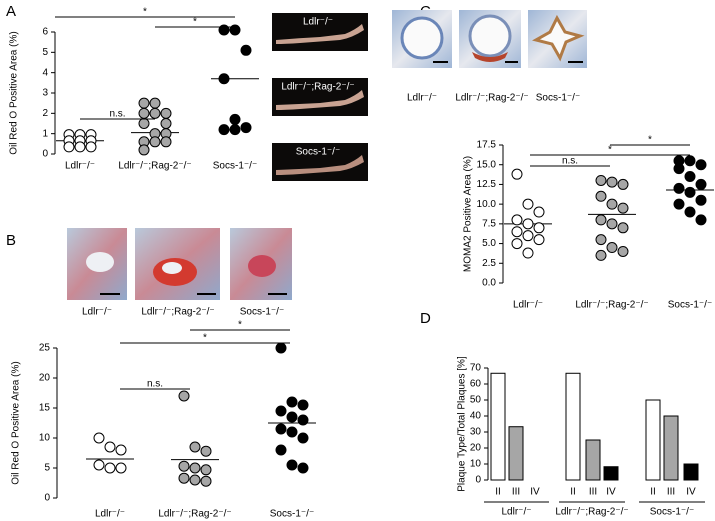  Describe the element at coordinates (691, 492) in the screenshot. I see `bar-sub-label: IV` at that location.